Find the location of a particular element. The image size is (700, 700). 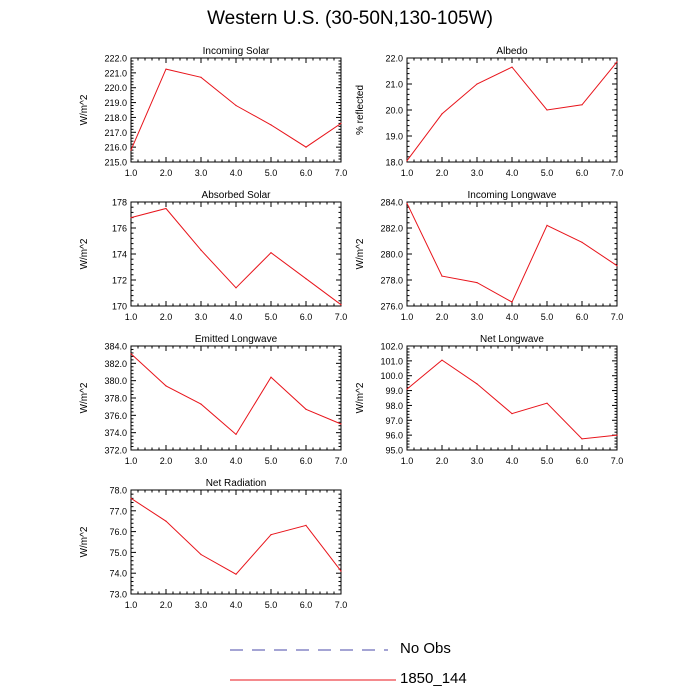

y-tick-label: 282.0 is located at coordinates (391, 229).